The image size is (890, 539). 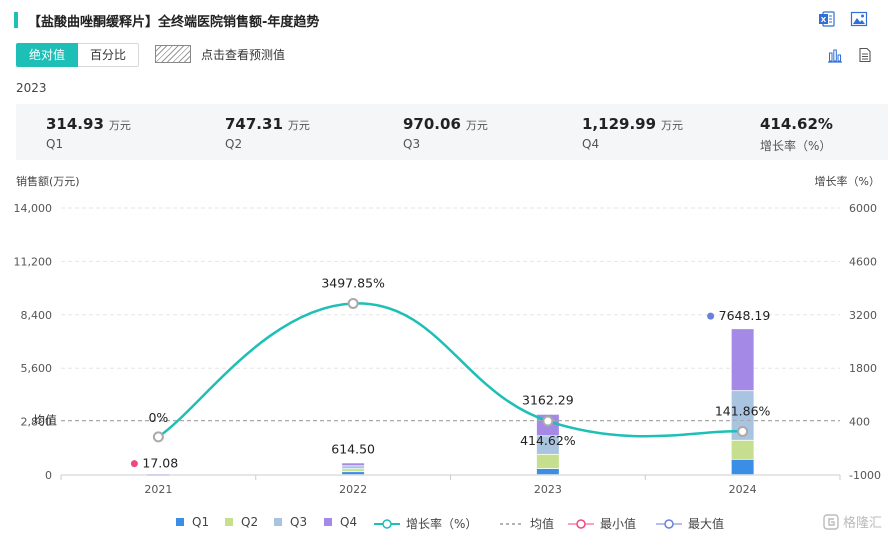 What do you see at coordinates (527, 523) in the screenshot?
I see `legend-item-mean: 均值` at bounding box center [527, 523].